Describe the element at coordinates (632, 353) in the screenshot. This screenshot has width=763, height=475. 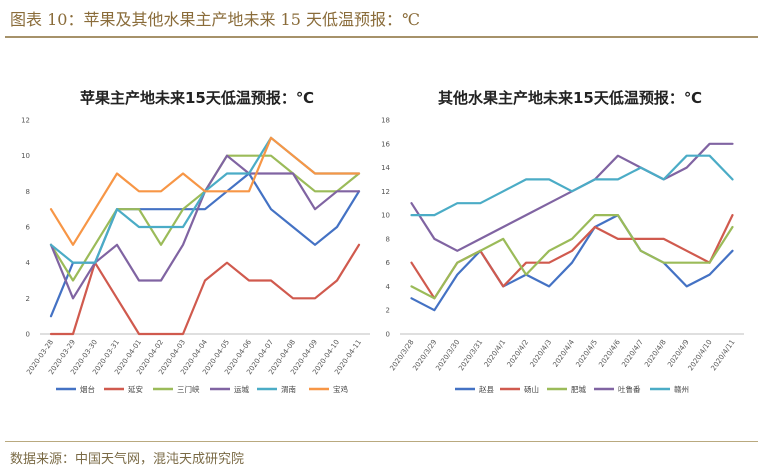
I see `chart2-x-tick-label: 2020/4/7` at that location.